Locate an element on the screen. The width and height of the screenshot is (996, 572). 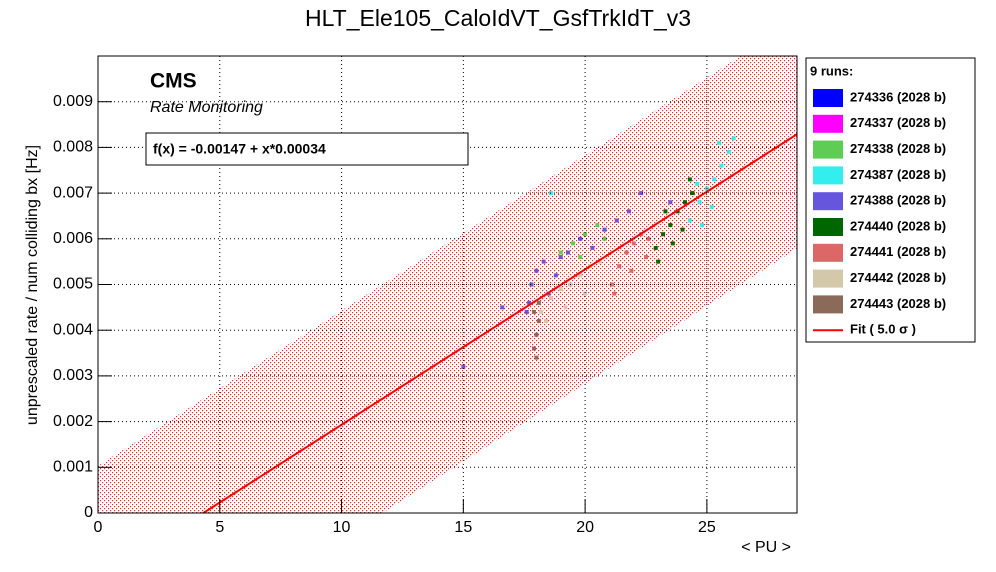
x-tick-label: 5 is located at coordinates (219, 527).